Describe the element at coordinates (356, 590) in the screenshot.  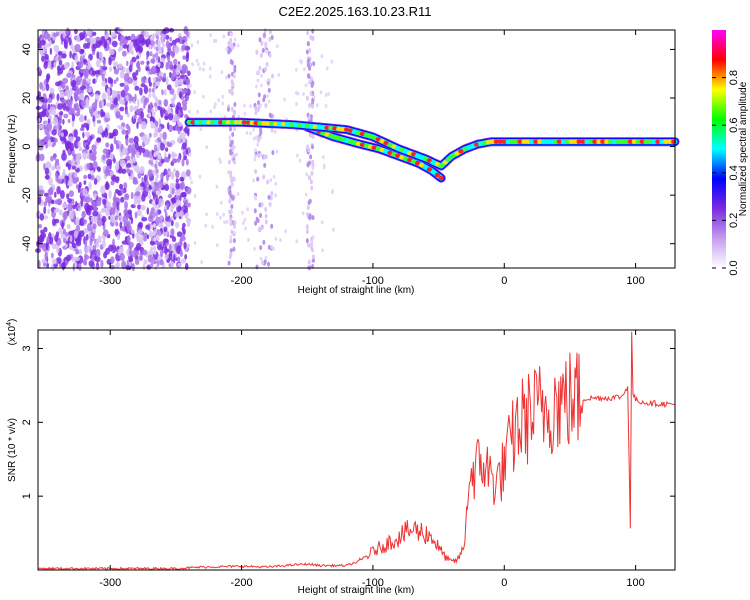
I see `snr-x-label: Height of straight line (km)` at that location.